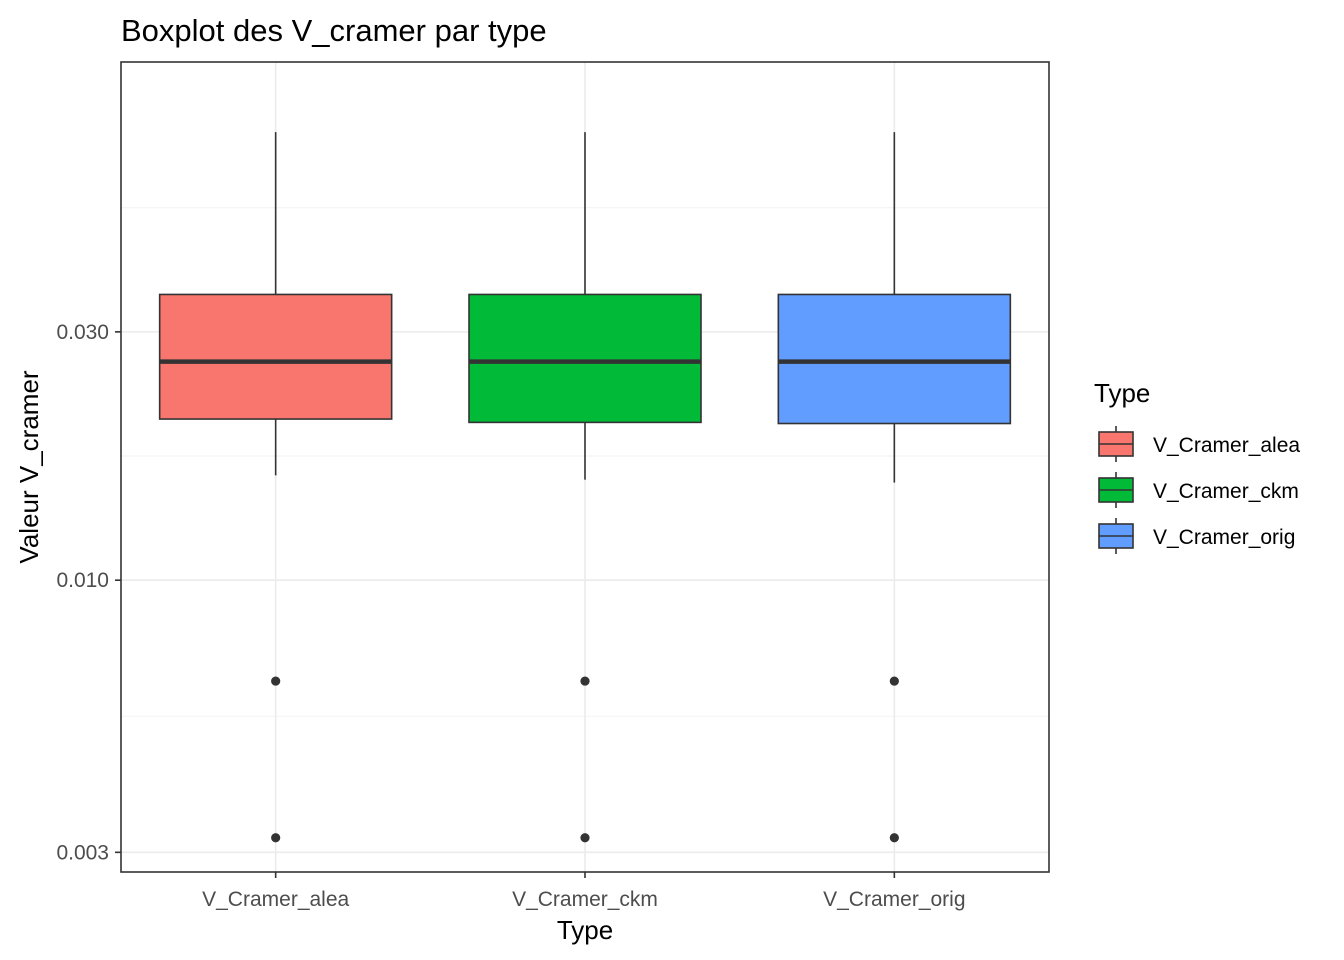 This screenshot has height=960, width=1344. I want to click on x-tick-label: V_Cramer_orig, so click(894, 899).